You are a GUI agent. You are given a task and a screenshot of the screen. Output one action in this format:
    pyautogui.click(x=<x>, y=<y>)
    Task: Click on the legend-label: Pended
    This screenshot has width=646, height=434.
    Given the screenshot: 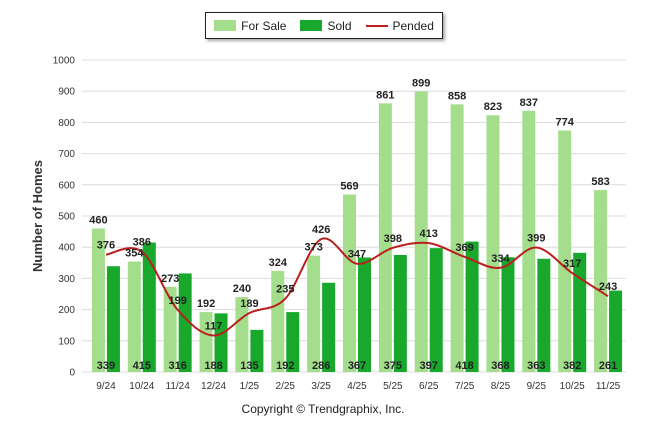 What is the action you would take?
    pyautogui.click(x=413, y=25)
    